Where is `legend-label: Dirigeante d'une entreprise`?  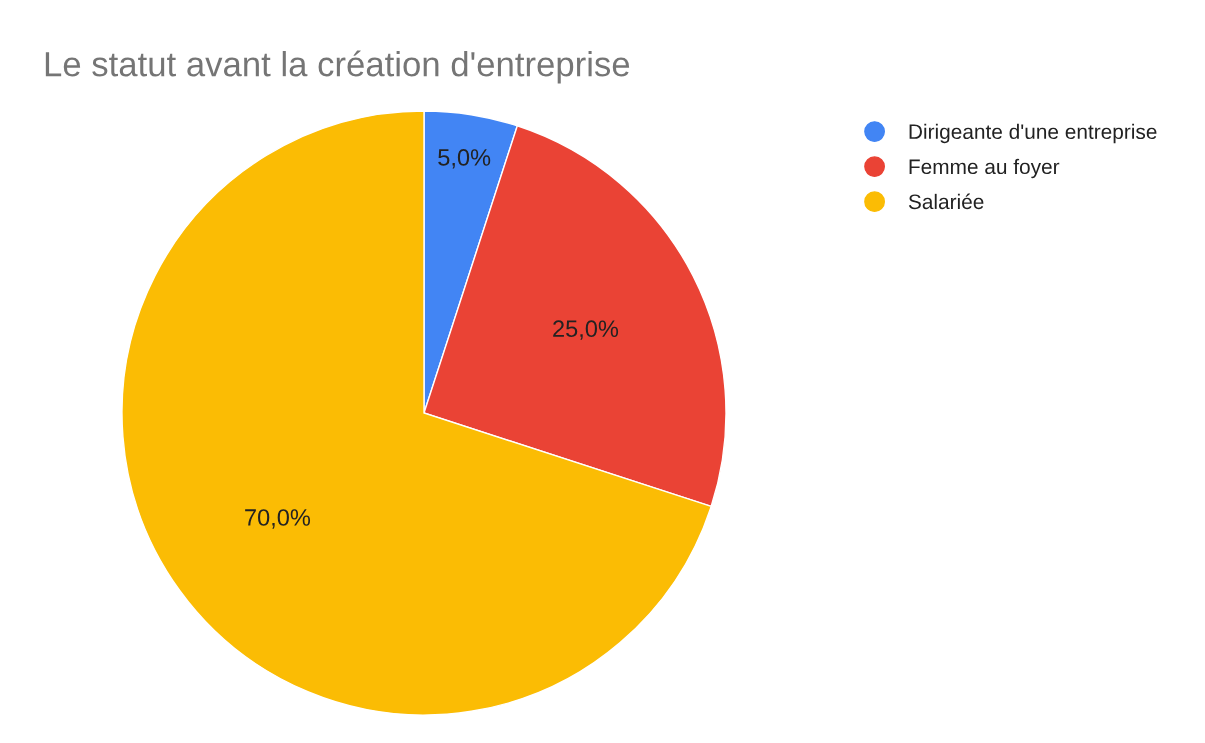 legend-label: Dirigeante d'une entreprise is located at coordinates (1033, 133).